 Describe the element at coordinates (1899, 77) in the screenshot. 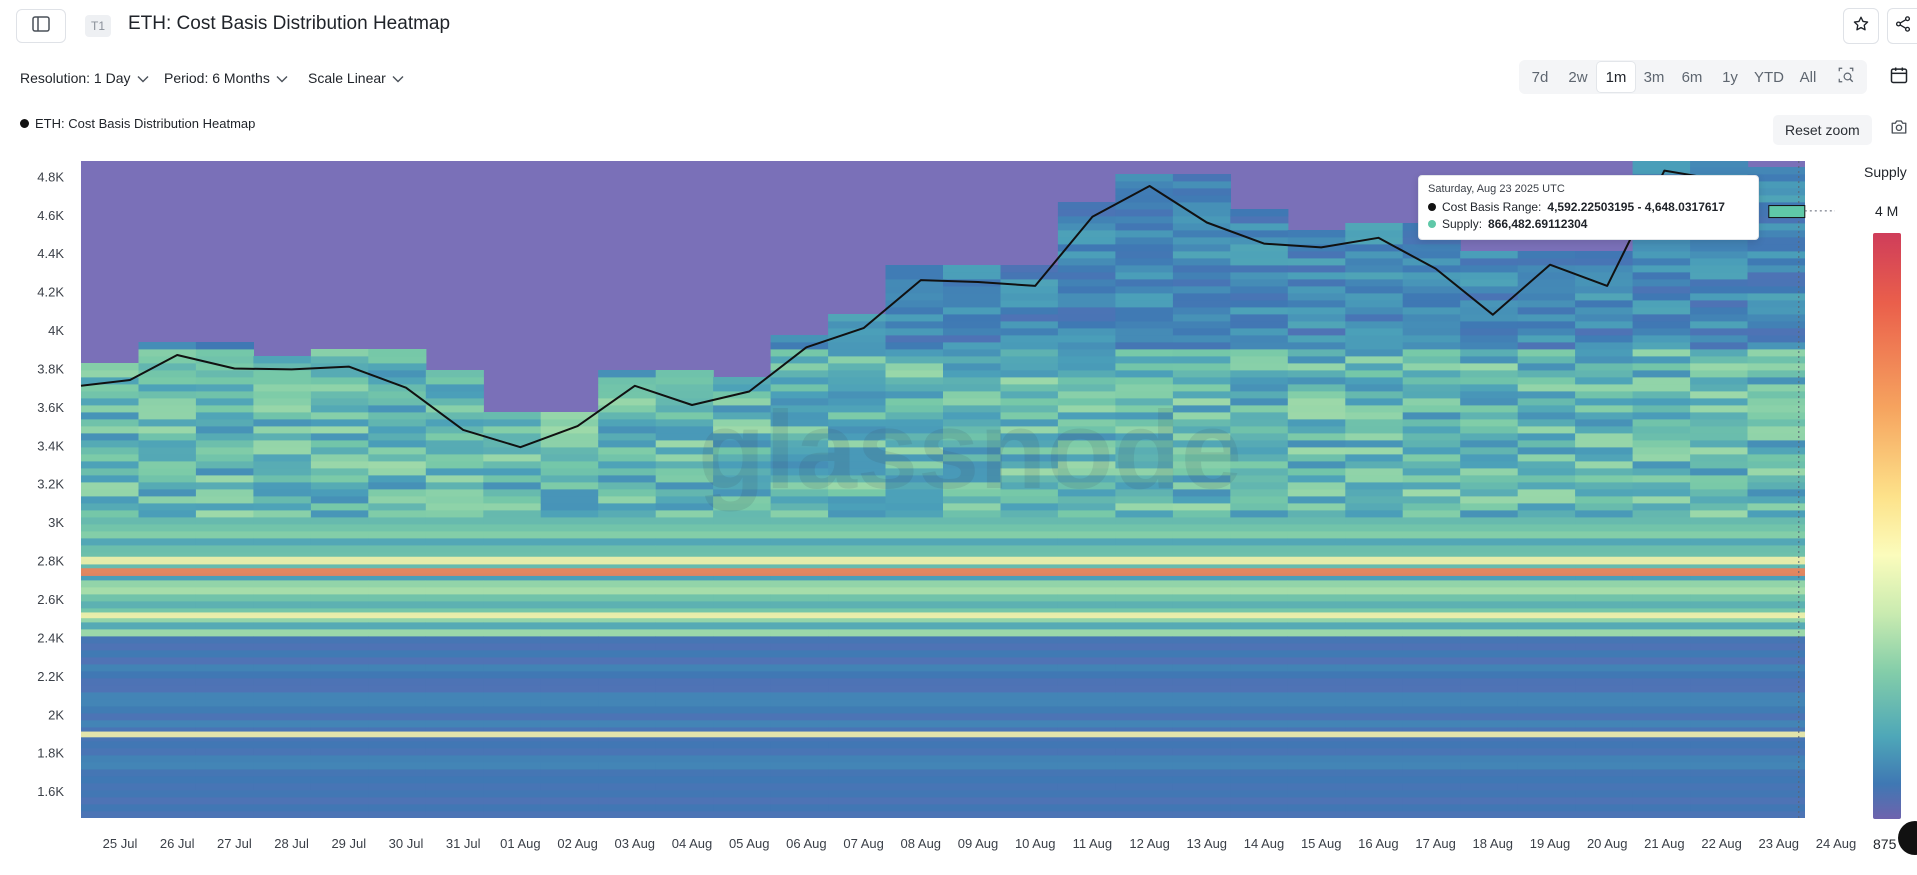

I see `calendar-button` at that location.